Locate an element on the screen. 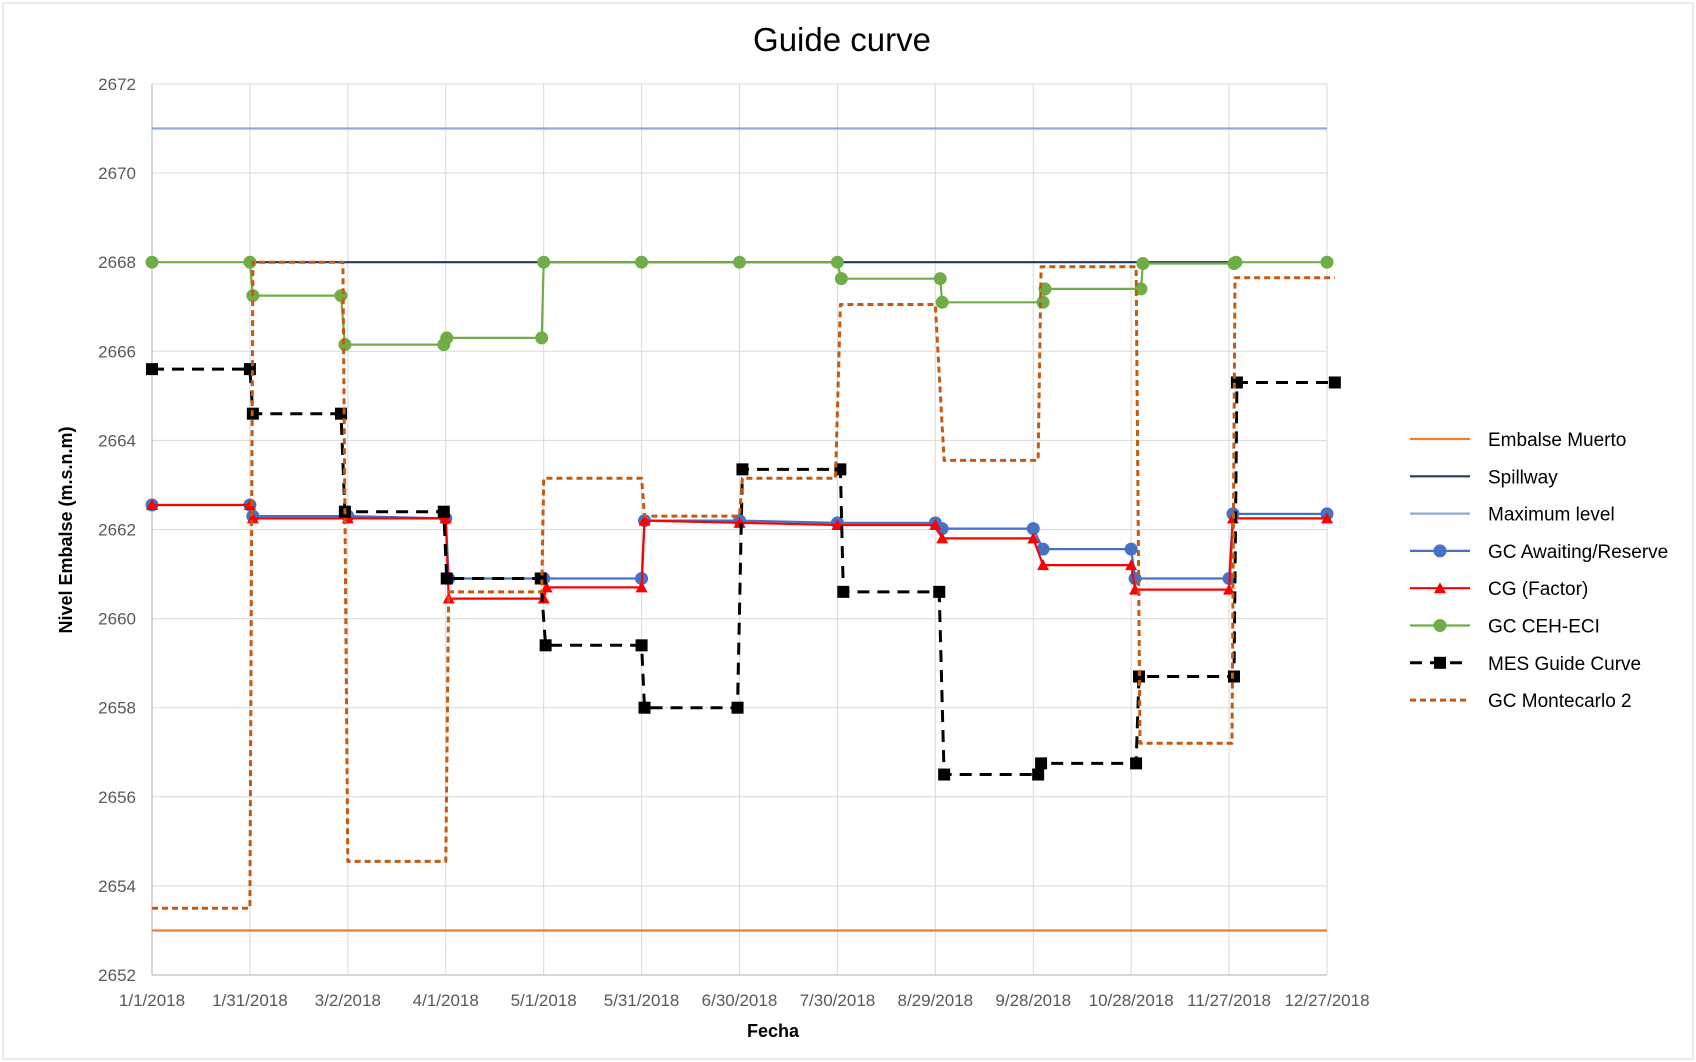 This screenshot has width=1696, height=1062. legend-item-embalse-muerto: Embalse Muerto is located at coordinates (1518, 440).